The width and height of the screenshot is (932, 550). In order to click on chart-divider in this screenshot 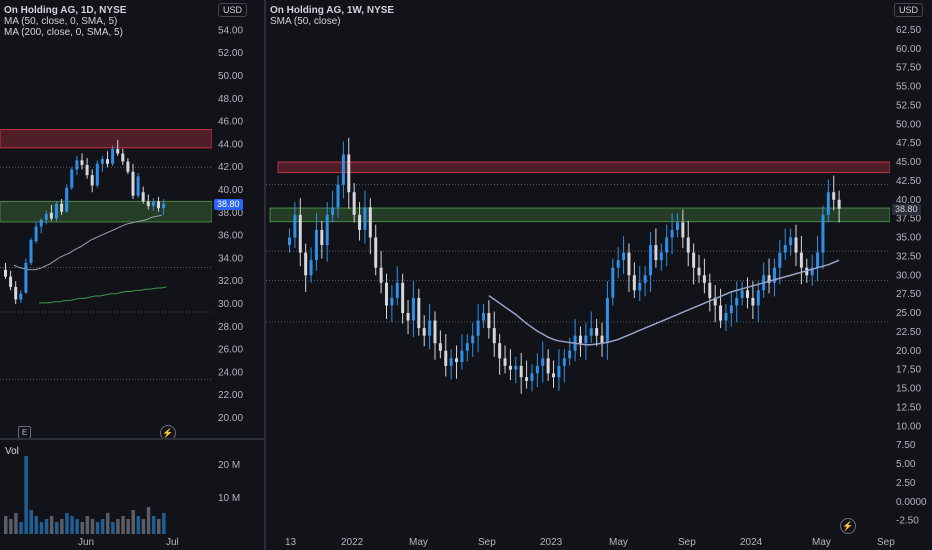, I will do `click(265, 275)`.